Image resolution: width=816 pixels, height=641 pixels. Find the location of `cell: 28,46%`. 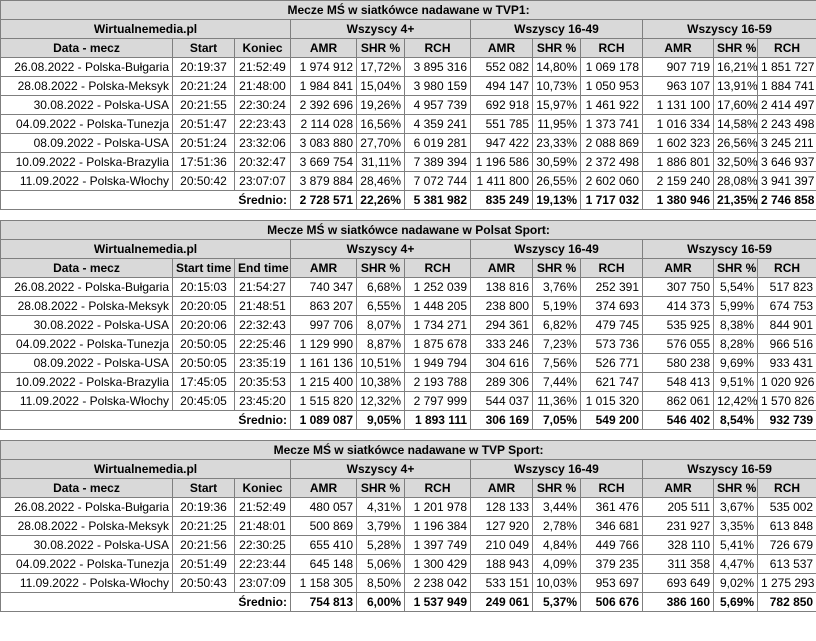

cell: 28,46% is located at coordinates (380, 181).